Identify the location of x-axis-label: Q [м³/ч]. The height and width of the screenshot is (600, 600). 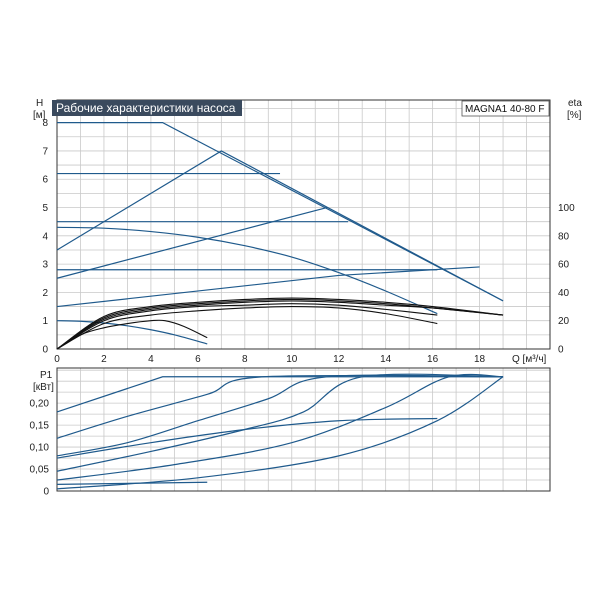
(529, 359).